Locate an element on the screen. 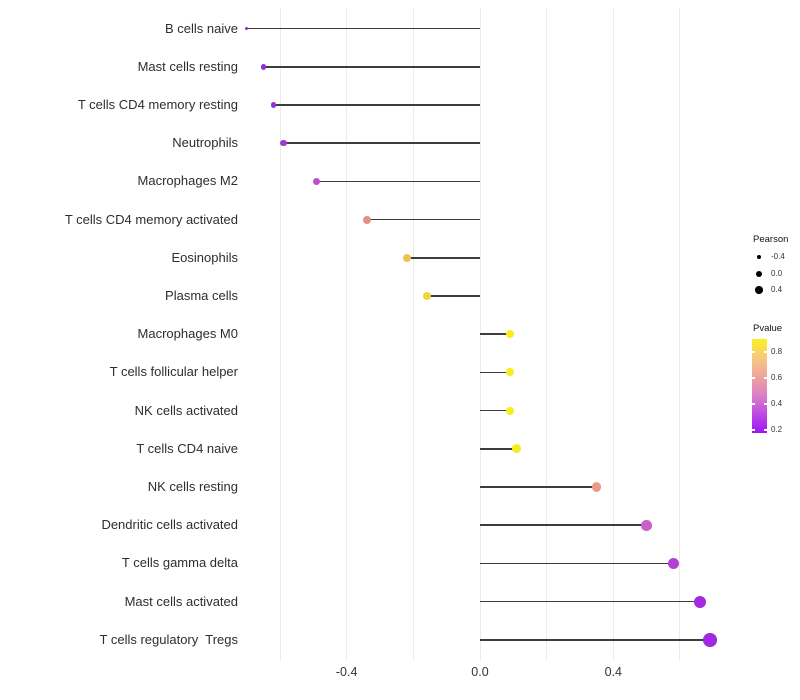 The image size is (800, 700). size-legend-title: Pearson is located at coordinates (771, 239).